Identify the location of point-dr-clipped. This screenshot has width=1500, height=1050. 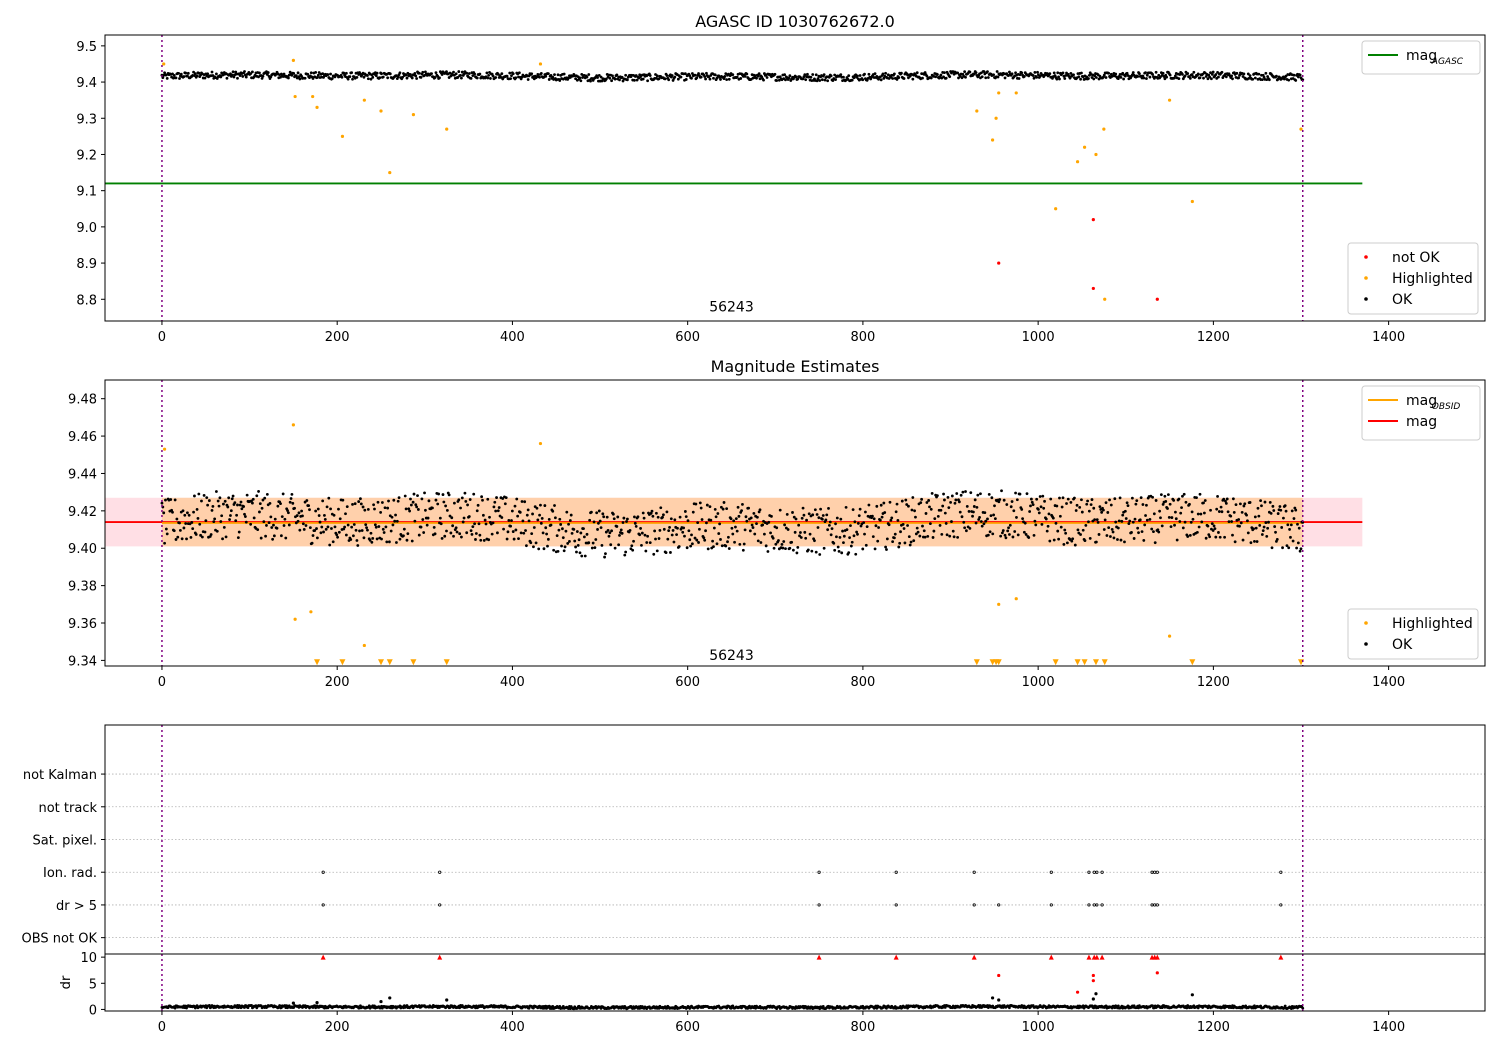
(1089, 957).